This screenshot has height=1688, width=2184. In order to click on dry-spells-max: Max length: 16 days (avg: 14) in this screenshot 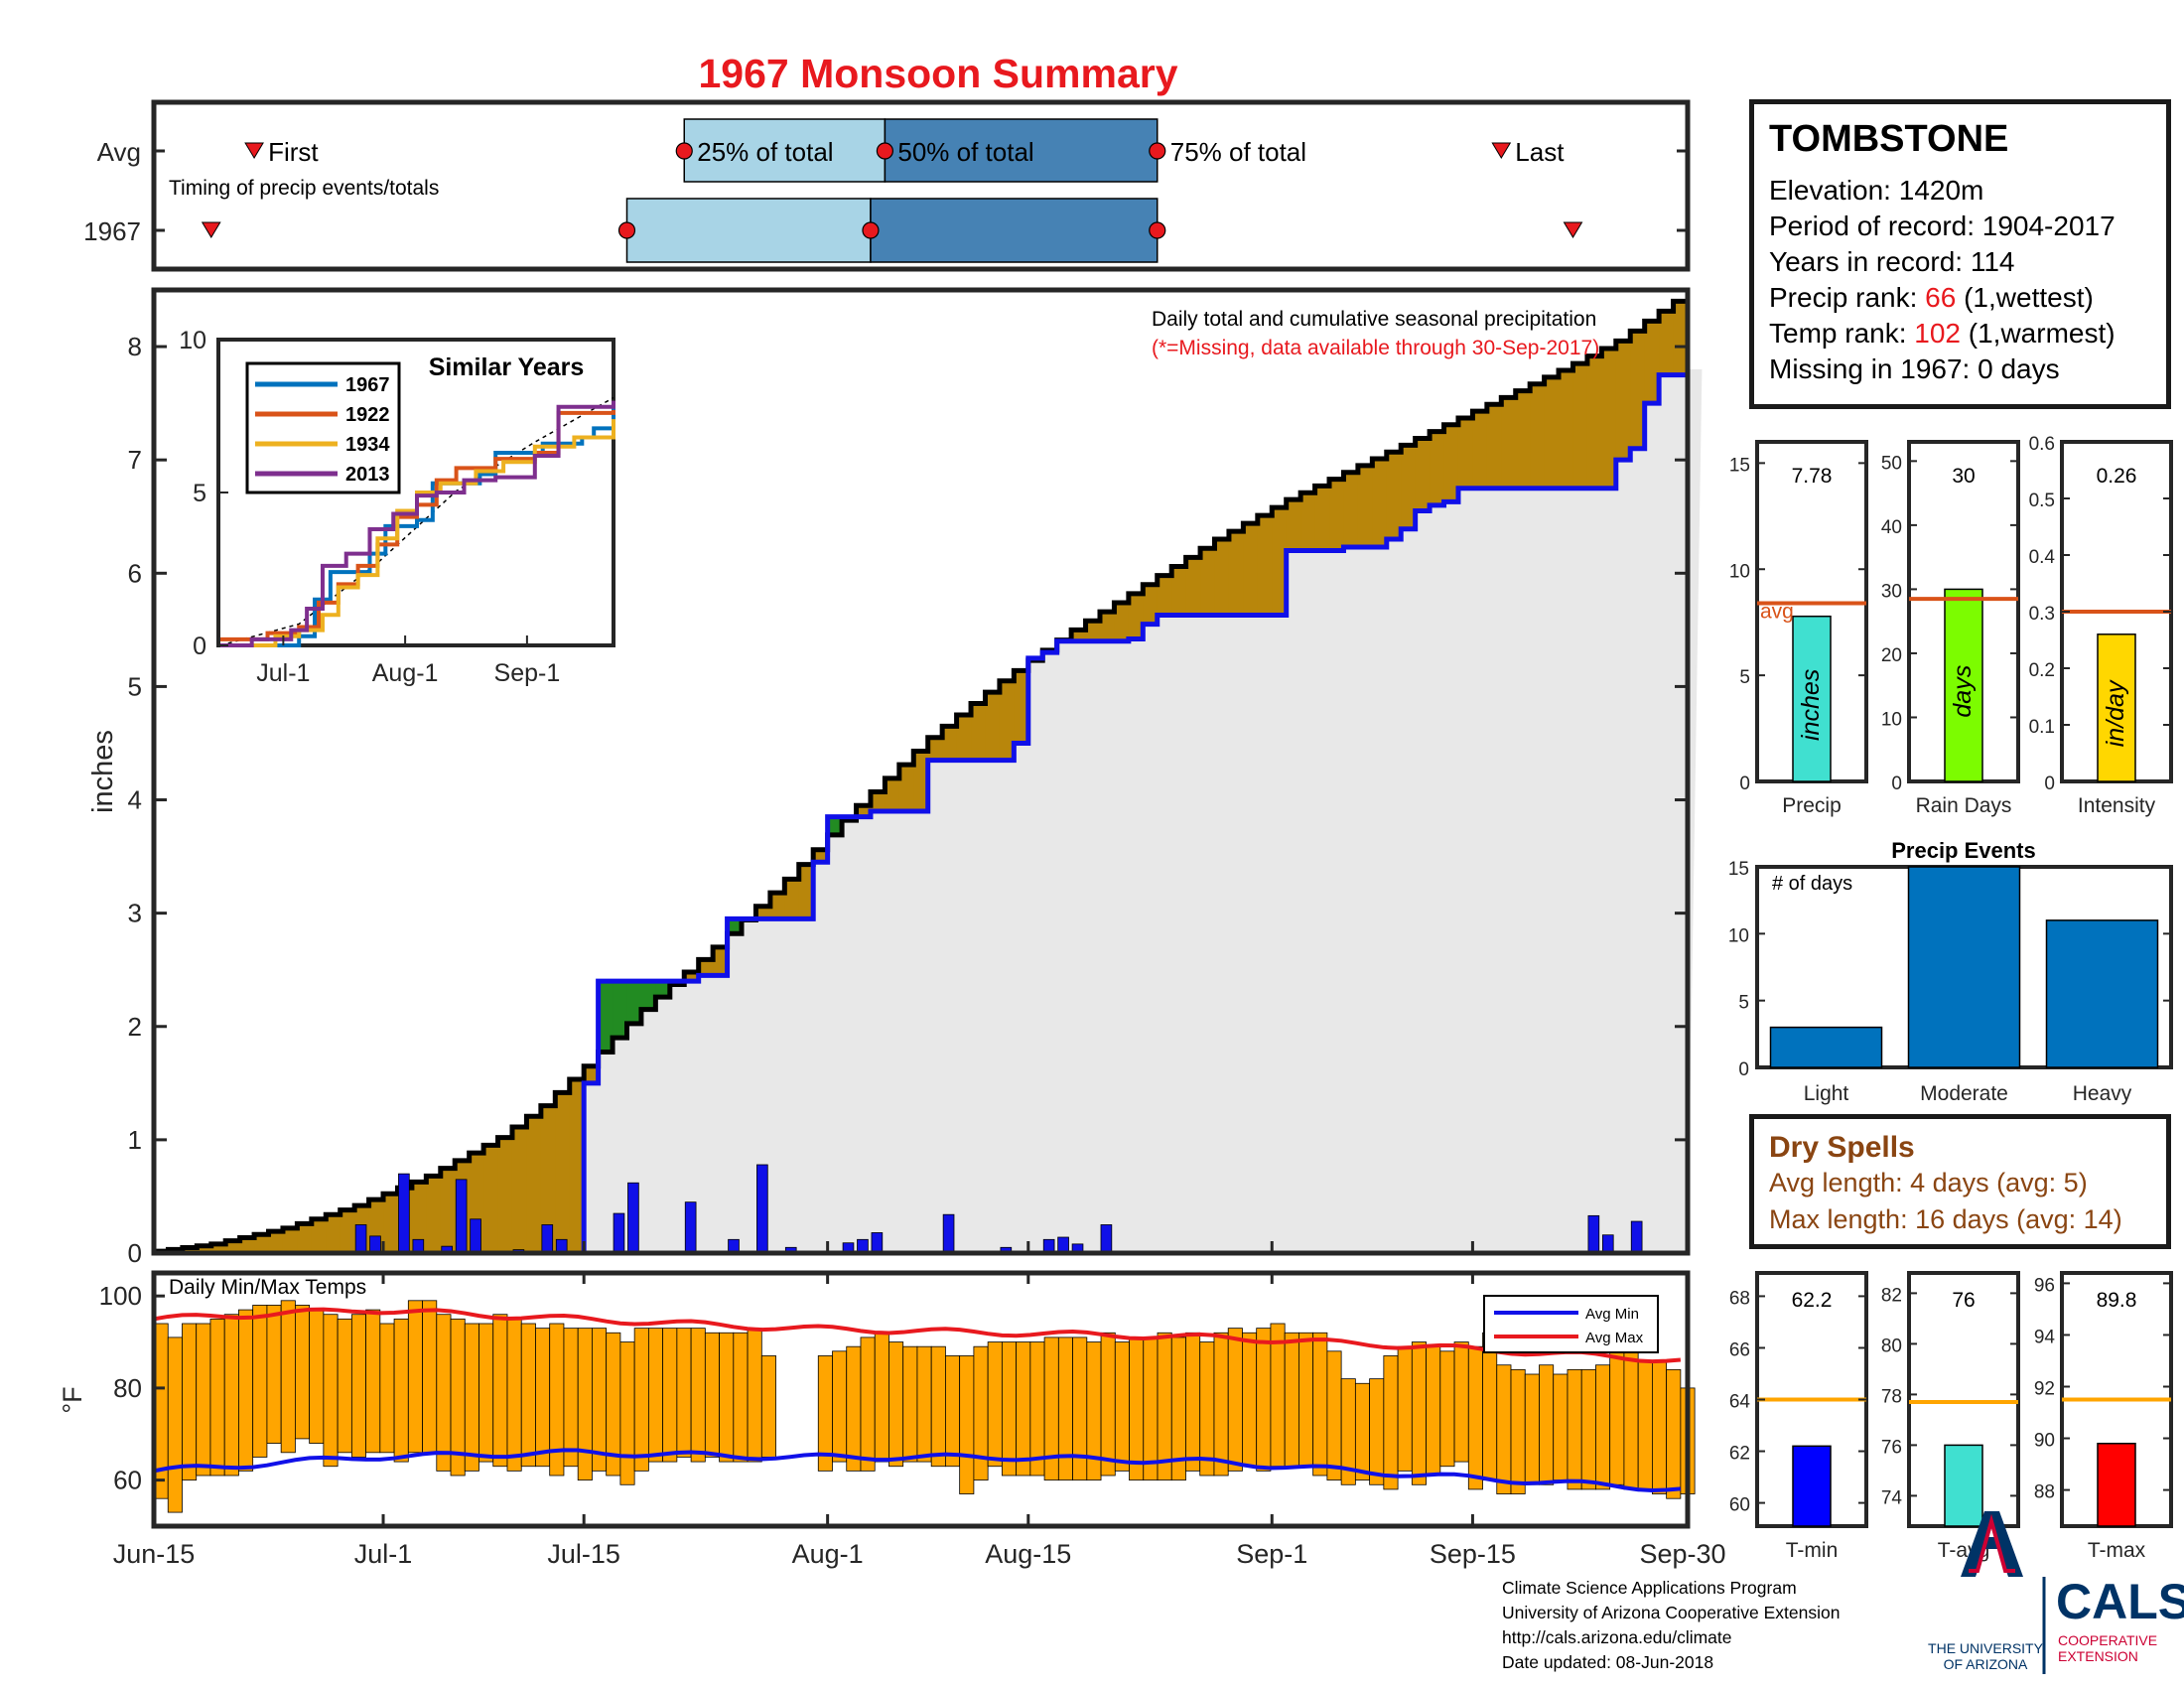, I will do `click(1945, 1219)`.